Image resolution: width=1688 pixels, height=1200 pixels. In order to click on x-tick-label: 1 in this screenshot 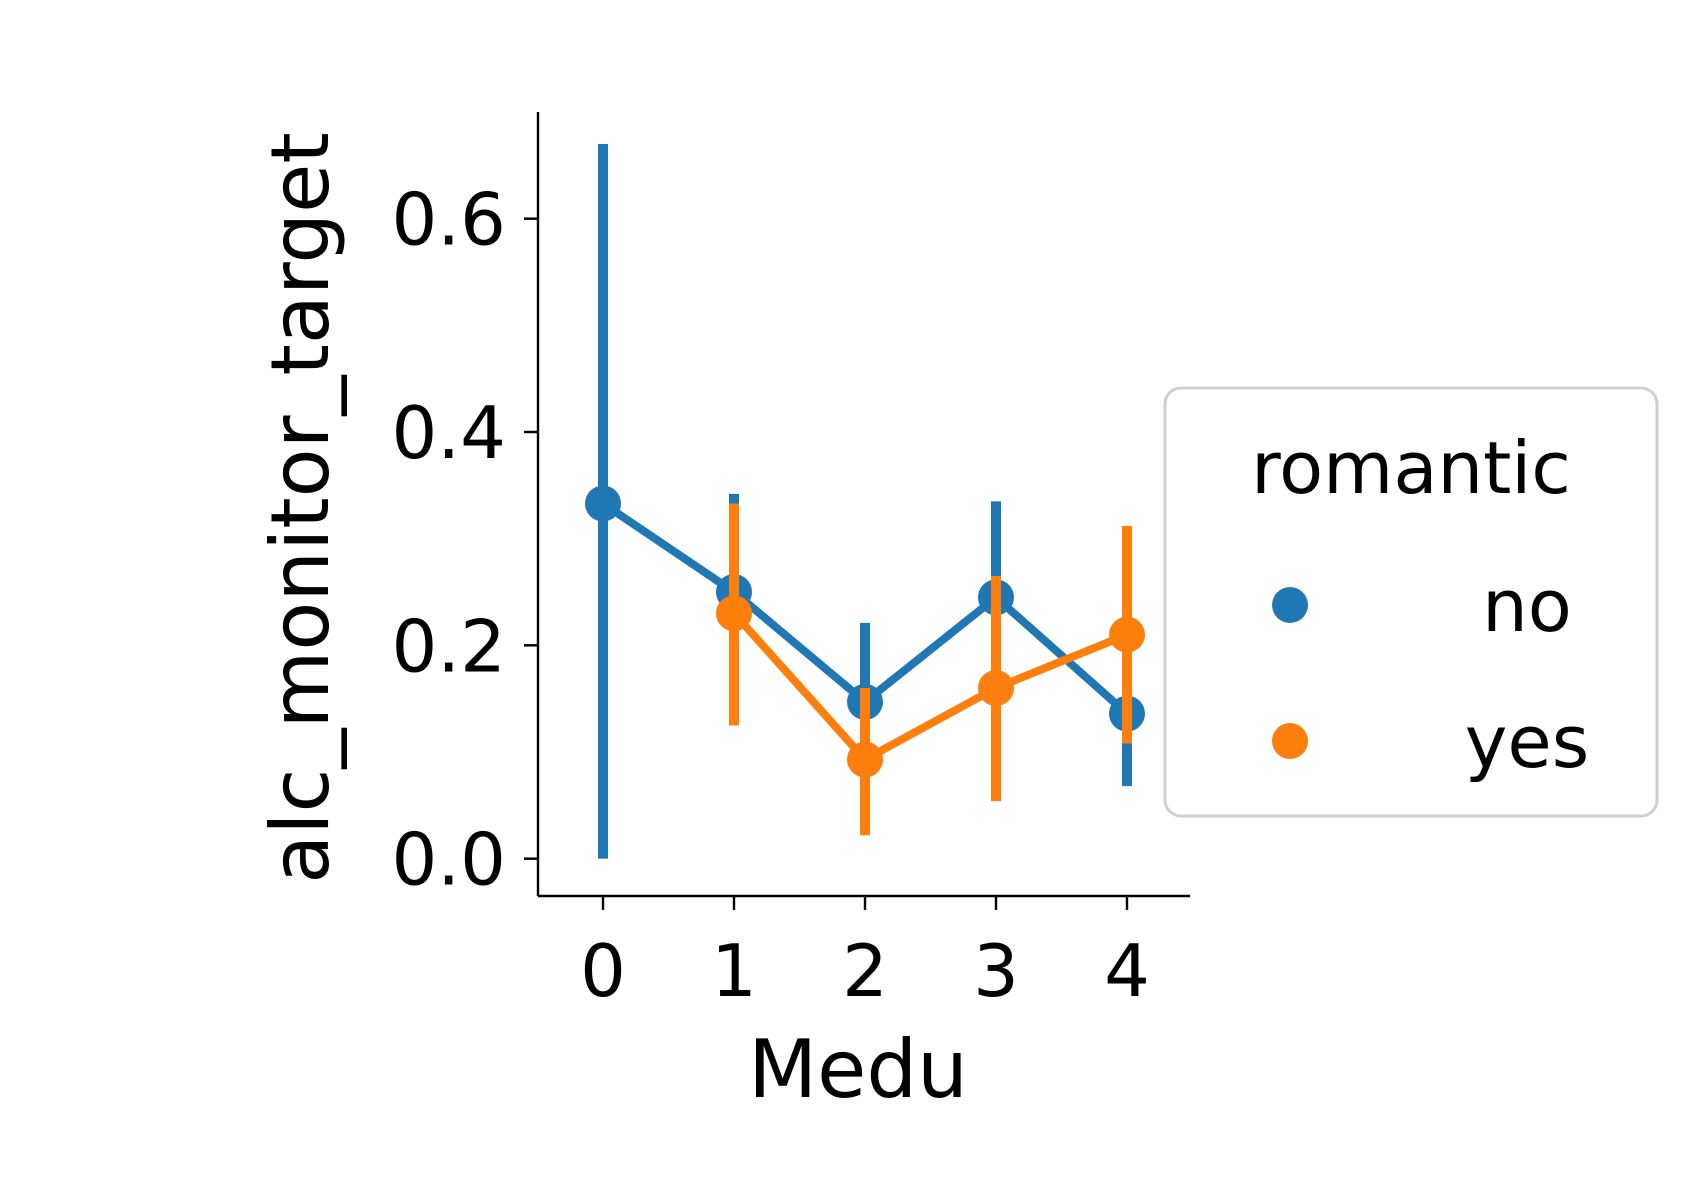, I will do `click(734, 971)`.